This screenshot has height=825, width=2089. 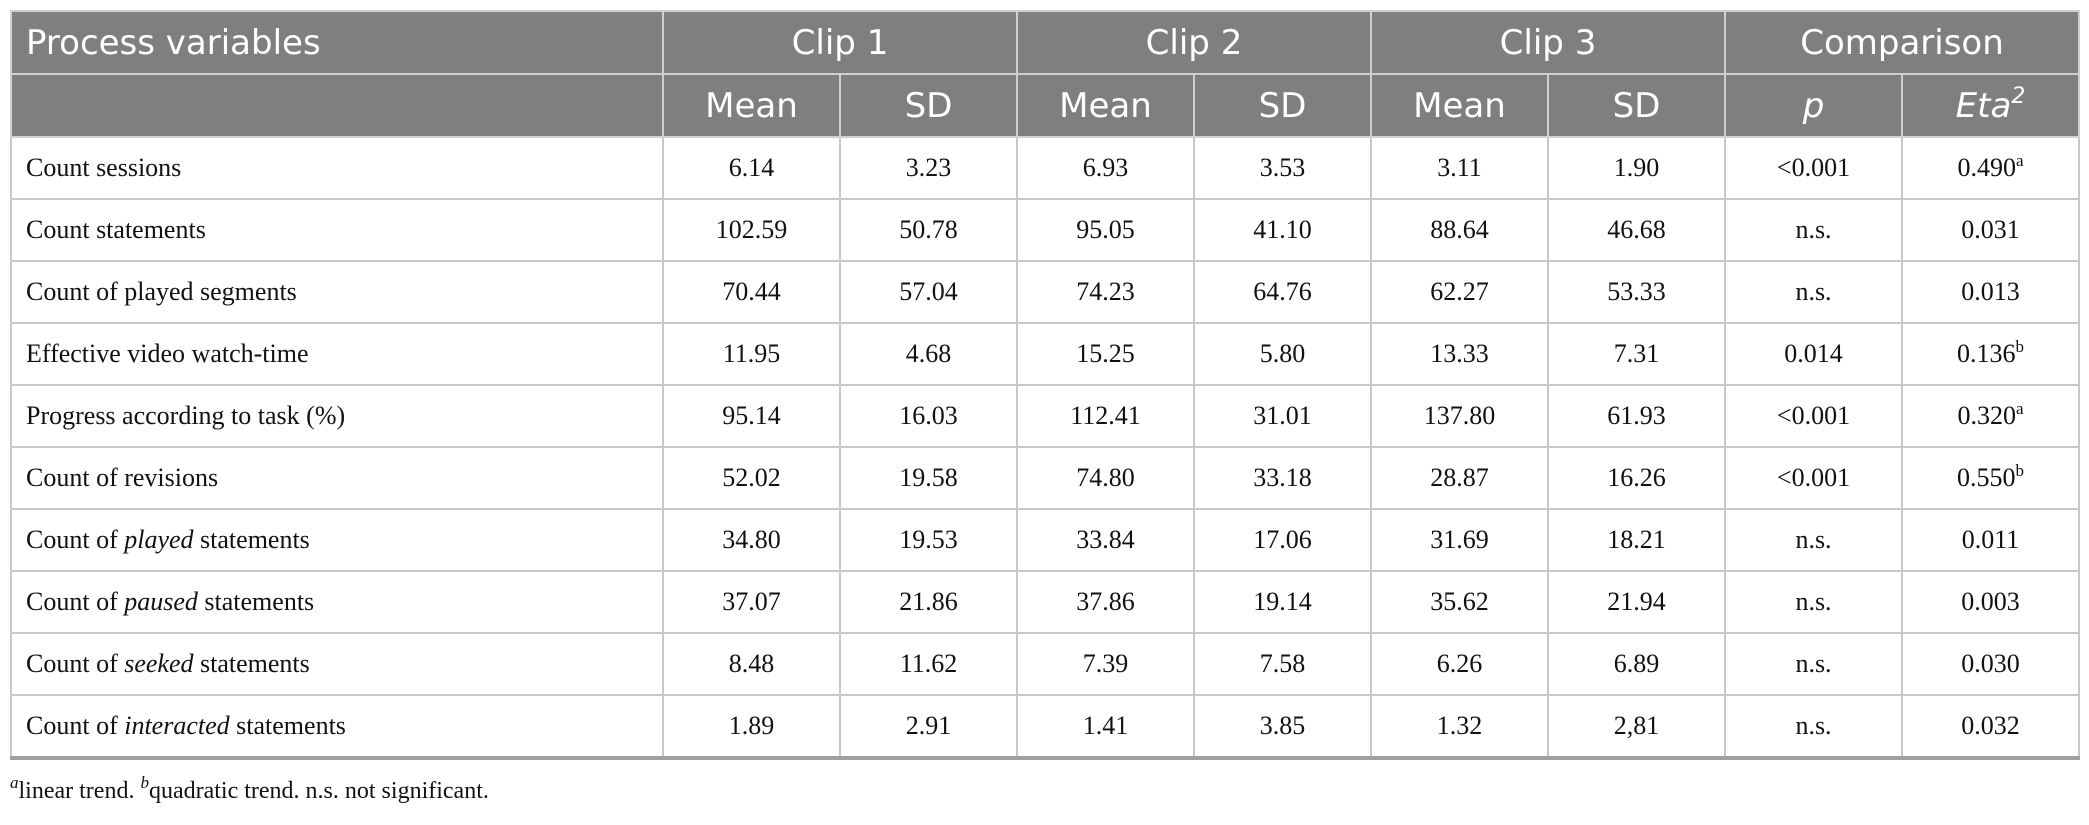 What do you see at coordinates (337, 664) in the screenshot?
I see `process-variable-cell: Count of seeked statements` at bounding box center [337, 664].